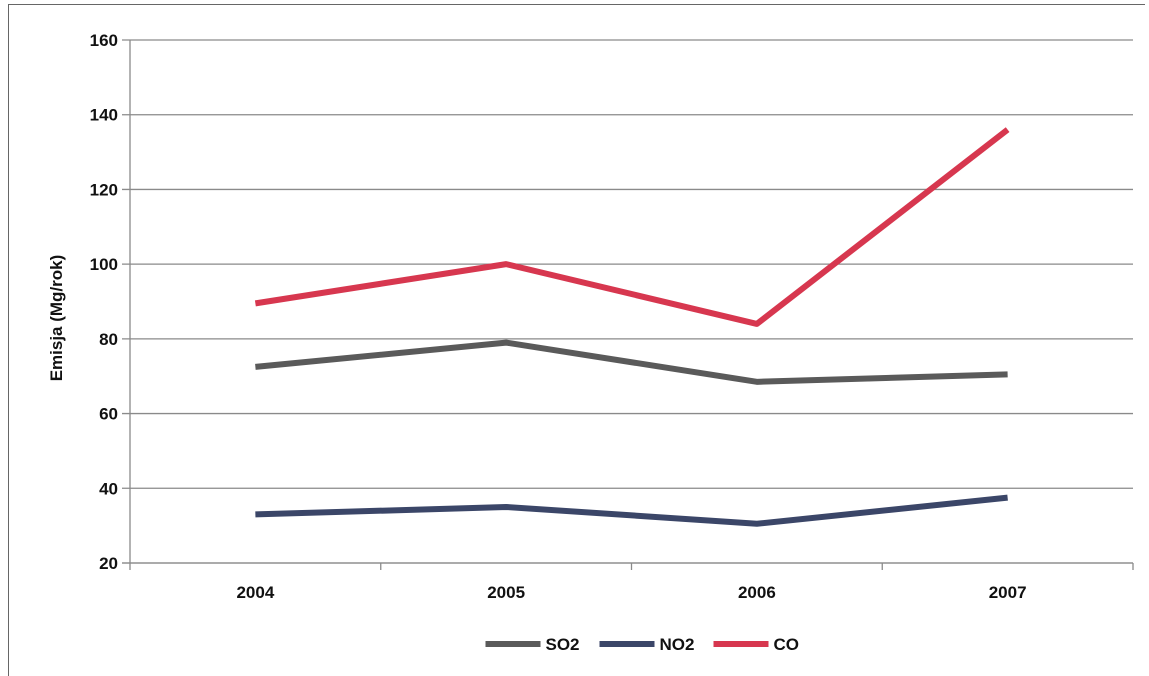 The image size is (1149, 676). I want to click on y-tick-label: 140, so click(104, 115).